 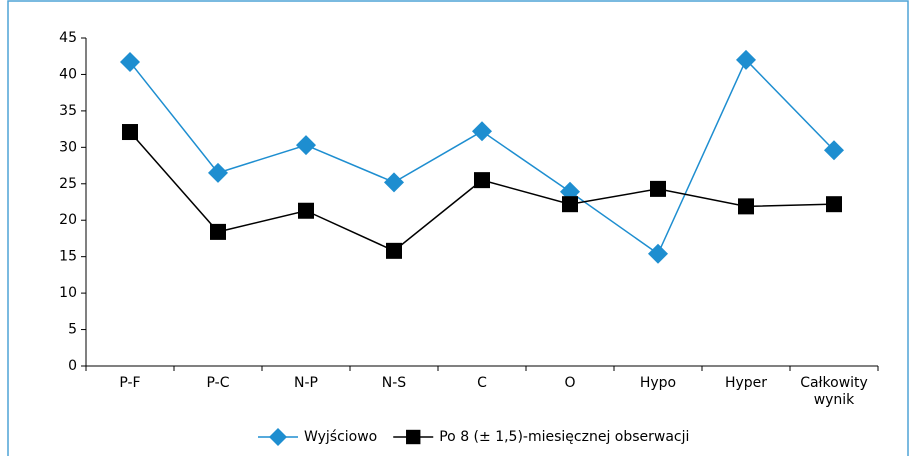 I want to click on y-tick-label: 15, so click(x=68, y=257).